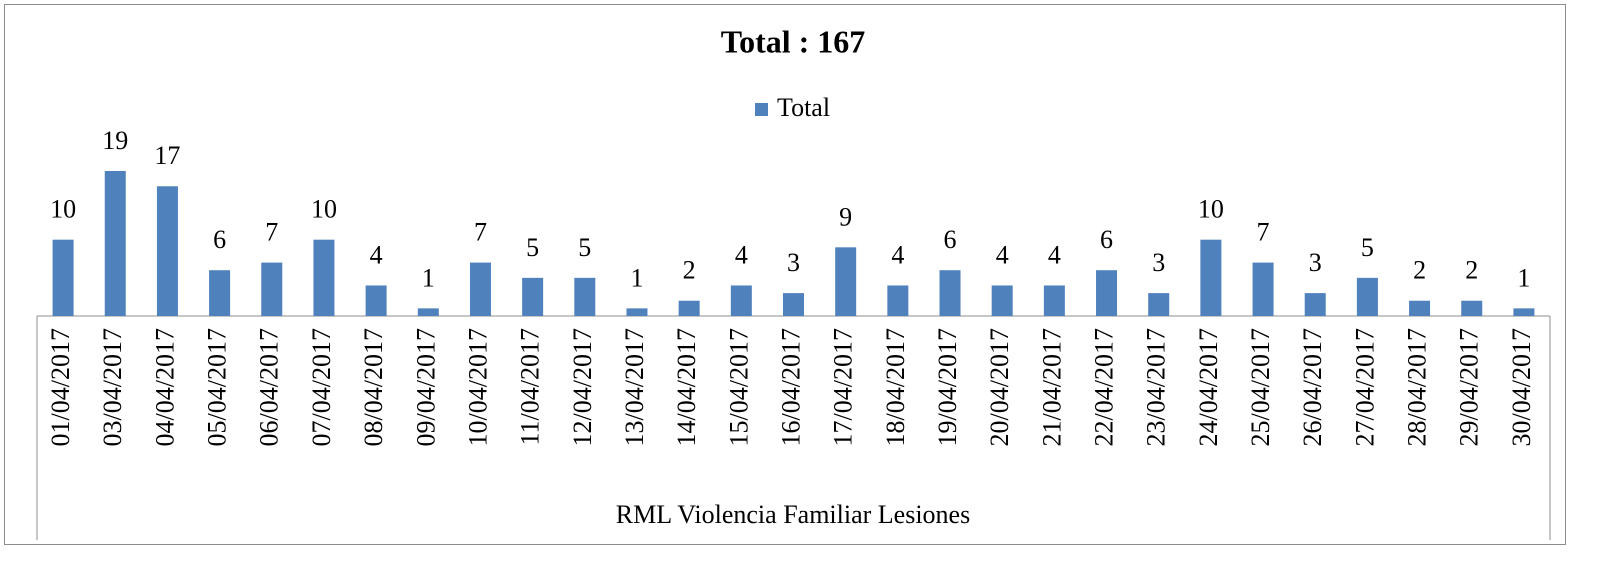  Describe the element at coordinates (167, 155) in the screenshot. I see `data-label: 17` at that location.